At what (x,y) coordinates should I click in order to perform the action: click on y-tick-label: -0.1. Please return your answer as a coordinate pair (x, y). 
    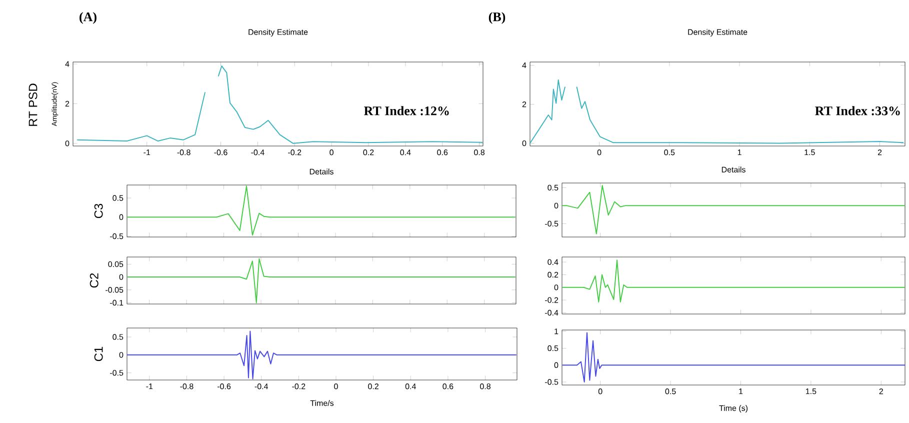
    Looking at the image, I should click on (117, 303).